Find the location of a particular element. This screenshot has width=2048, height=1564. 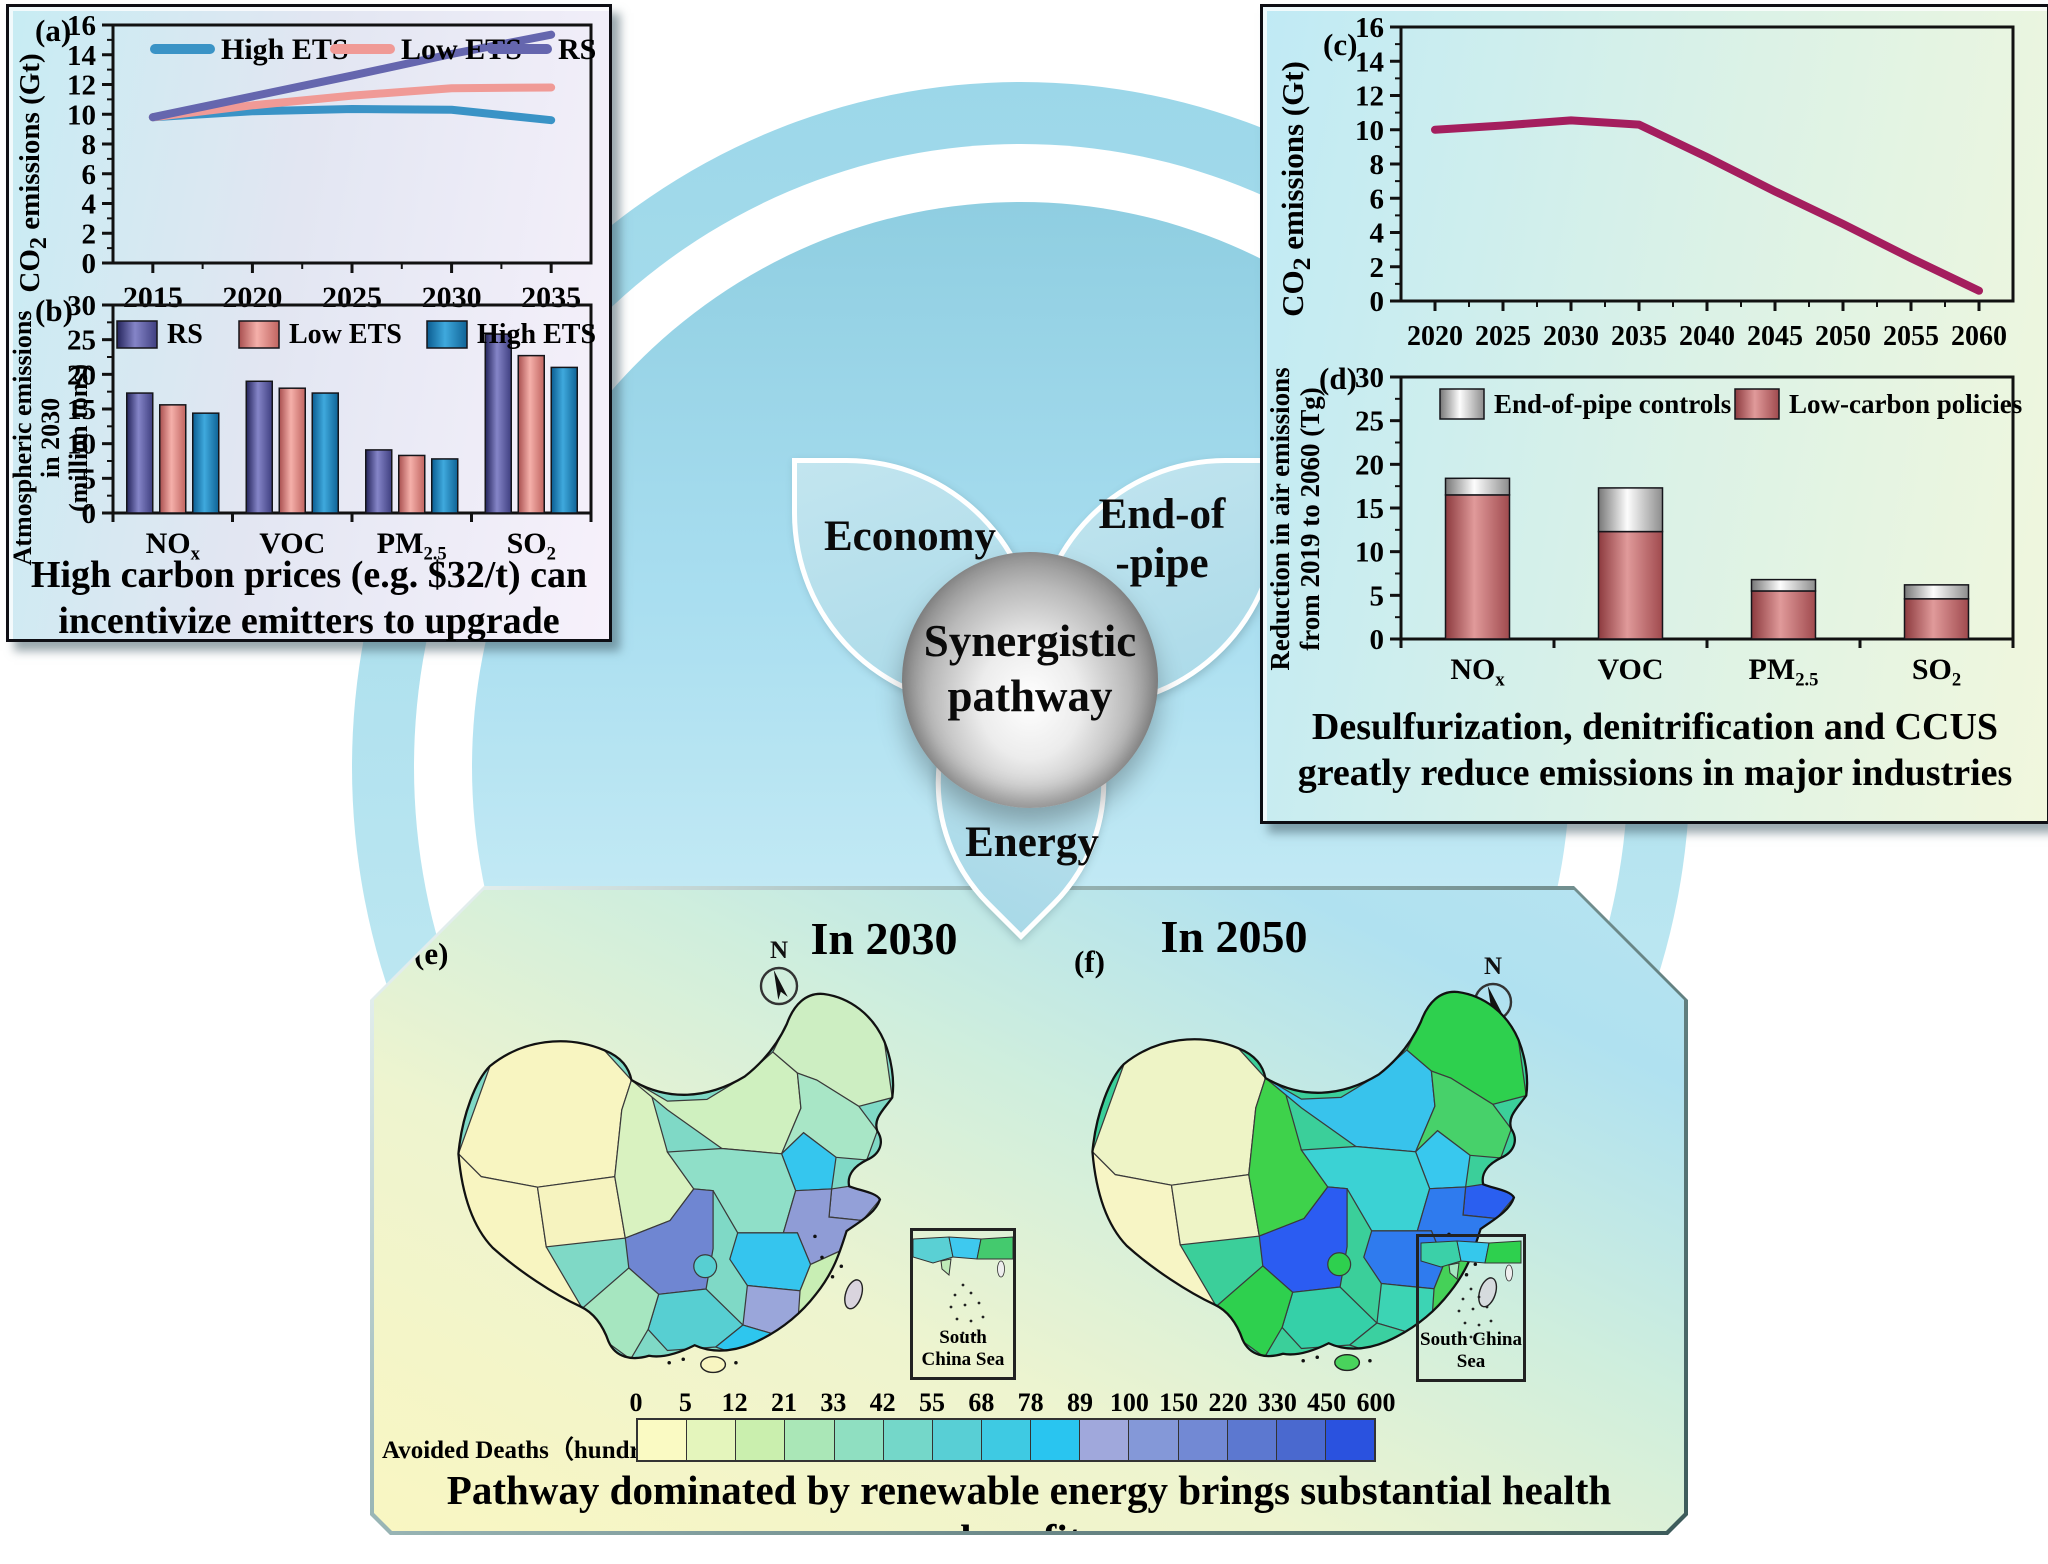

scale-tick-label: 33 is located at coordinates (833, 1402).